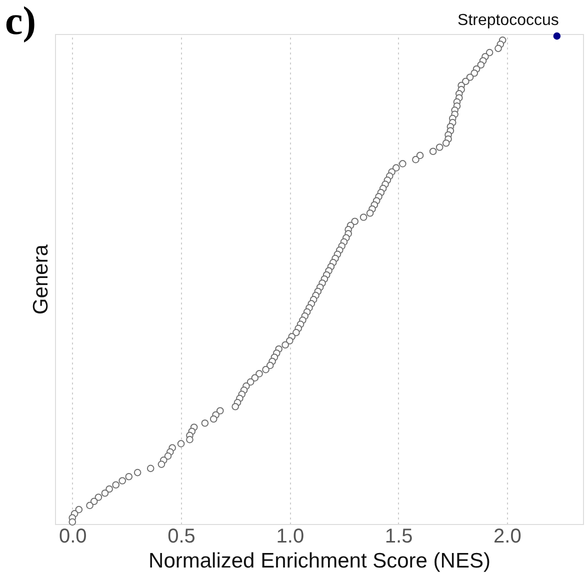  I want to click on y-axis-title: Genera, so click(41, 279).